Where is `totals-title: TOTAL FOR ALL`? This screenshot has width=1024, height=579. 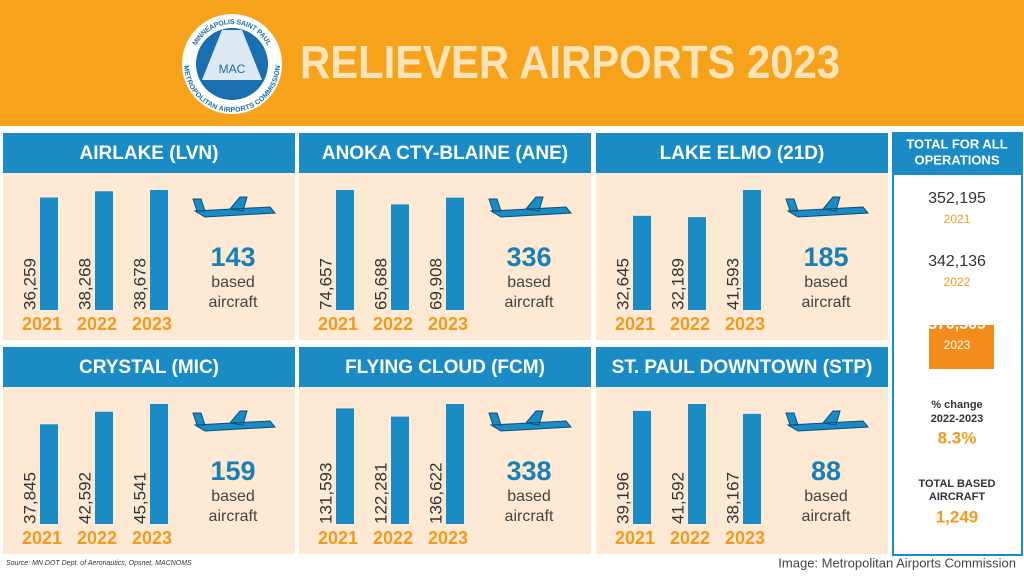
totals-title: TOTAL FOR ALL is located at coordinates (956, 143).